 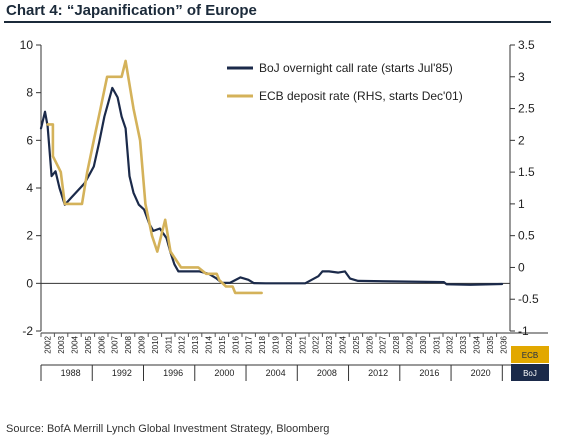 What do you see at coordinates (503, 344) in the screenshot?
I see `x-top-tick-label: 2036` at bounding box center [503, 344].